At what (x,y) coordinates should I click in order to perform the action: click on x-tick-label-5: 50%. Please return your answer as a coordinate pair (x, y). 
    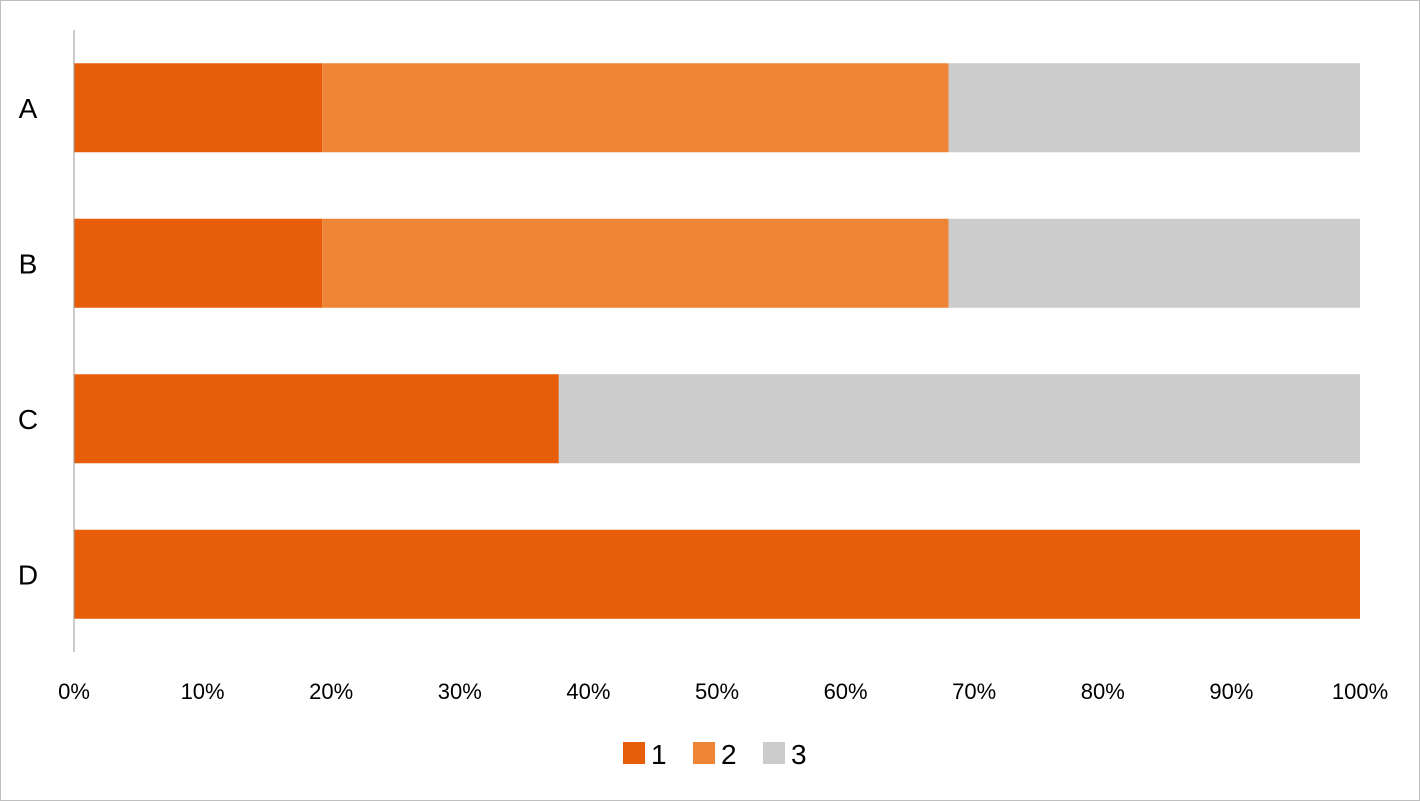
    Looking at the image, I should click on (717, 691).